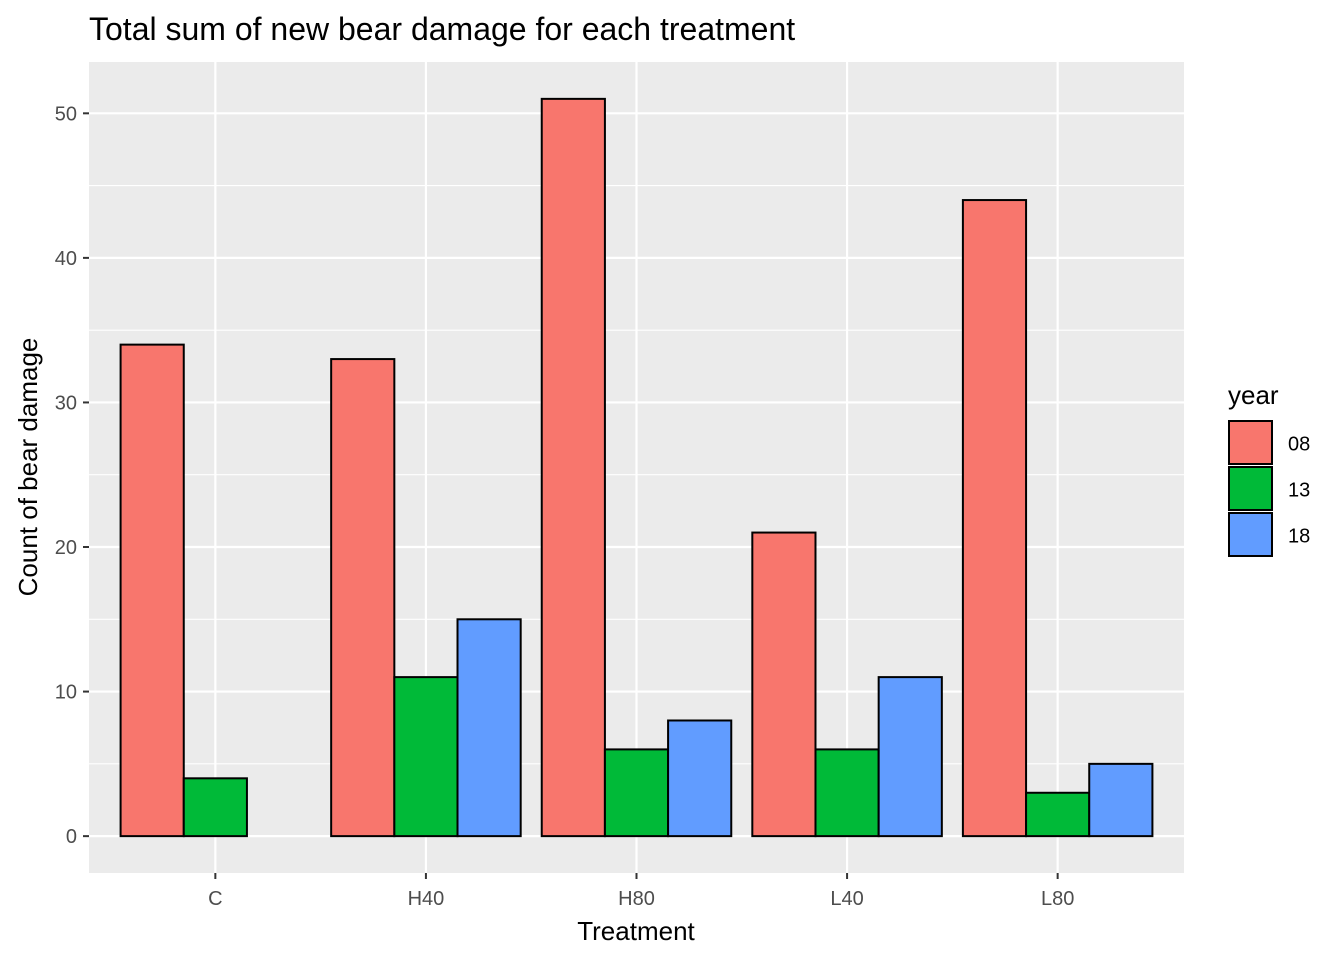  Describe the element at coordinates (1253, 395) in the screenshot. I see `legend-title: year` at that location.